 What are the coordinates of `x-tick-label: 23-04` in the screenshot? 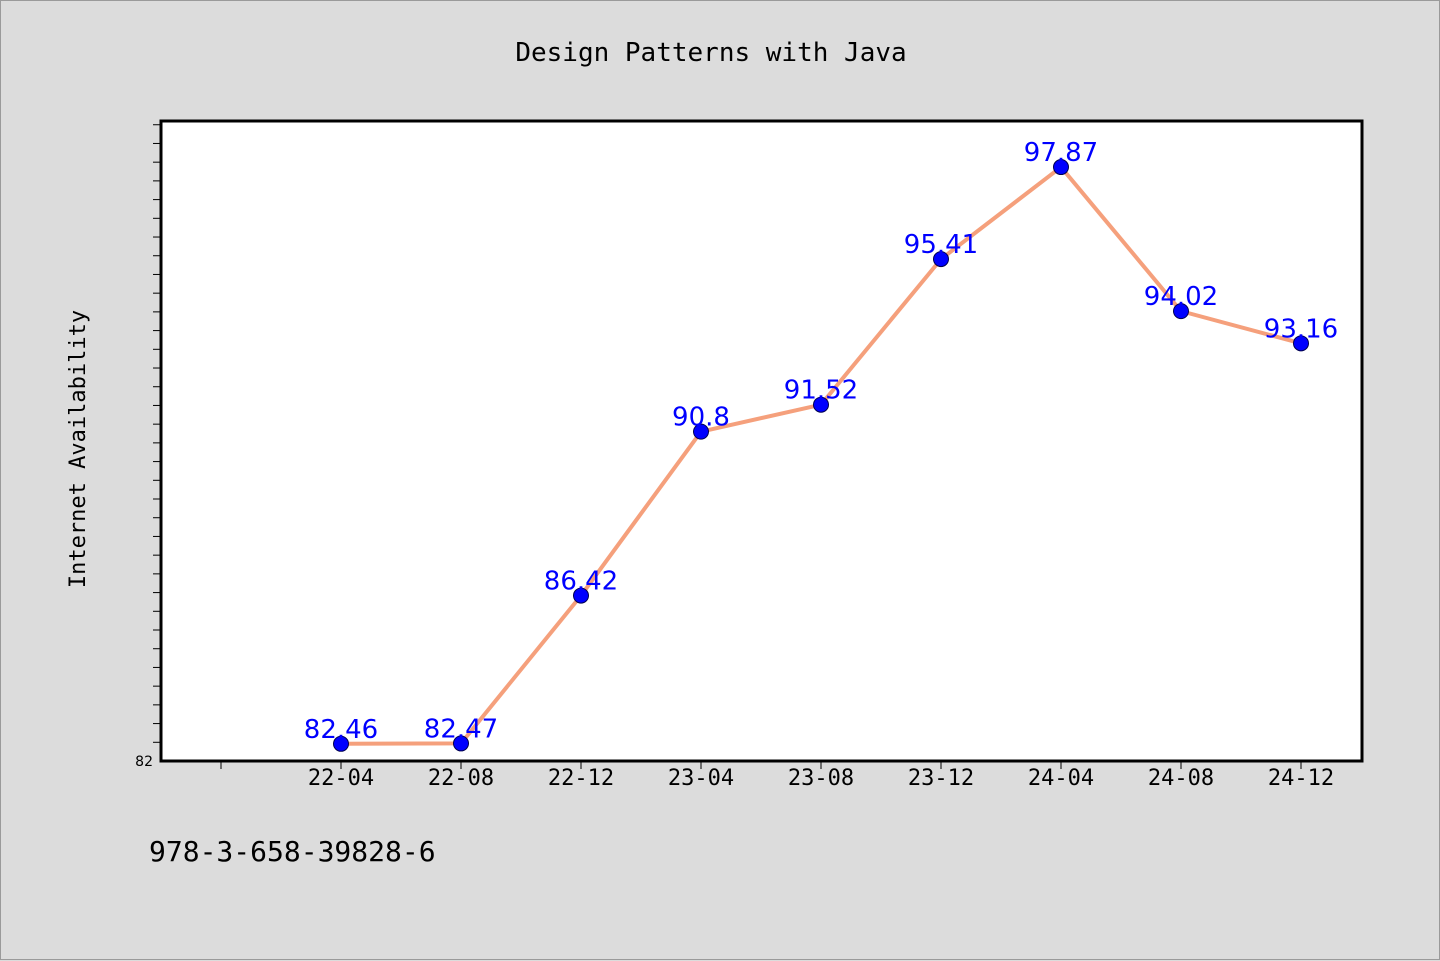 It's located at (701, 778).